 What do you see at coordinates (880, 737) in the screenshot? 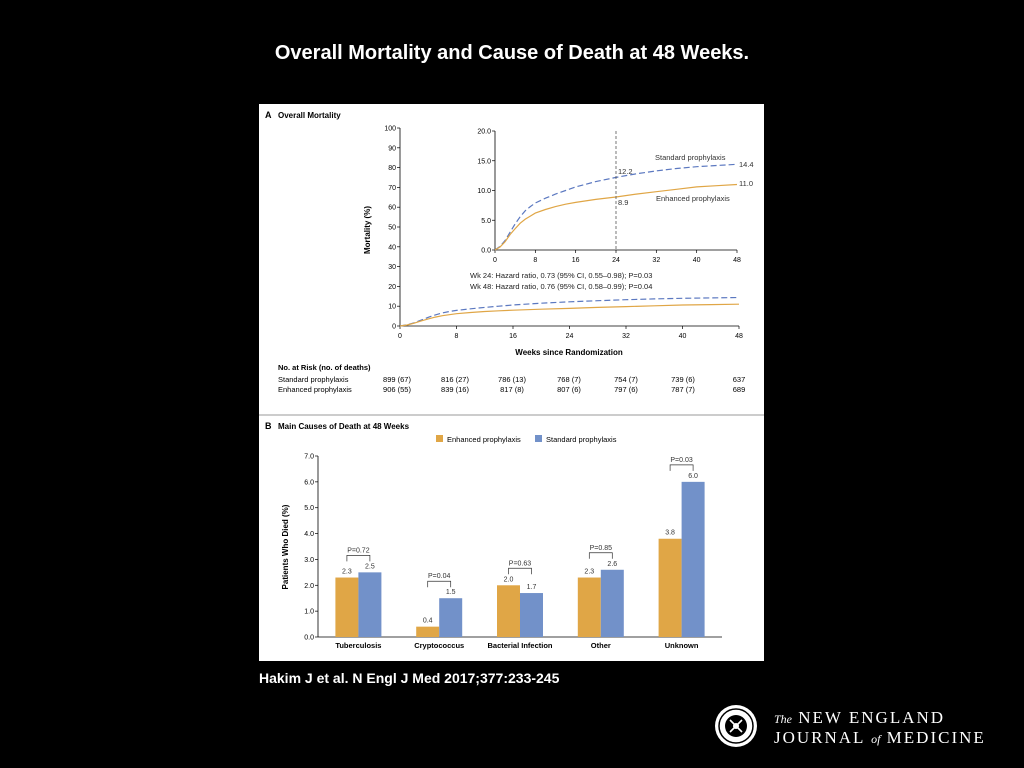
I see `nejm-line-2: JOURNAL of MEDICINE` at bounding box center [880, 737].